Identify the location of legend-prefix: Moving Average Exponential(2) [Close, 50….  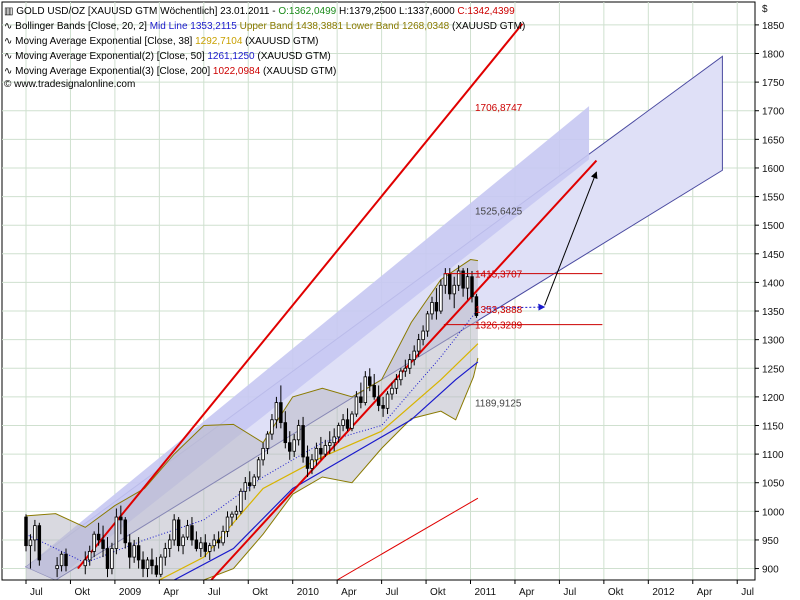
(111, 56).